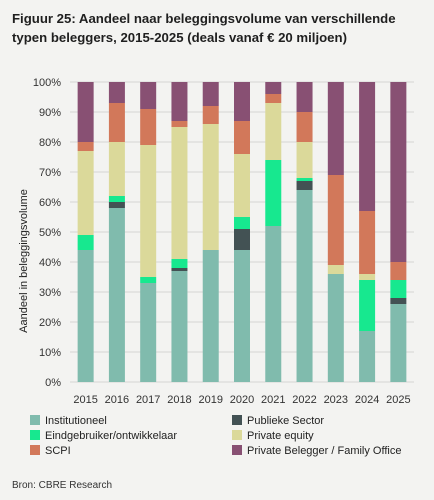  Describe the element at coordinates (50, 173) in the screenshot. I see `y-tick-label: 70%` at that location.